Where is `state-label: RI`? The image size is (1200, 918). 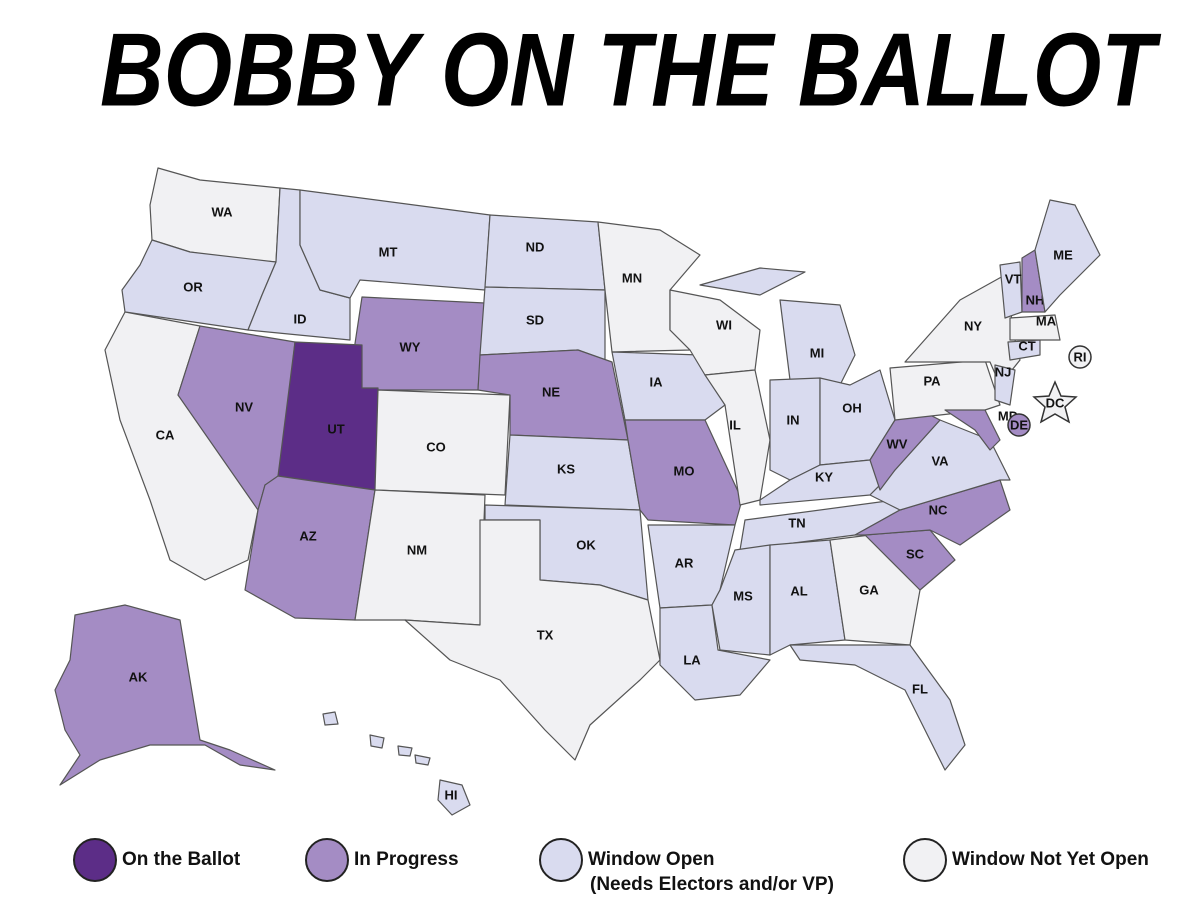 state-label: RI is located at coordinates (1080, 356).